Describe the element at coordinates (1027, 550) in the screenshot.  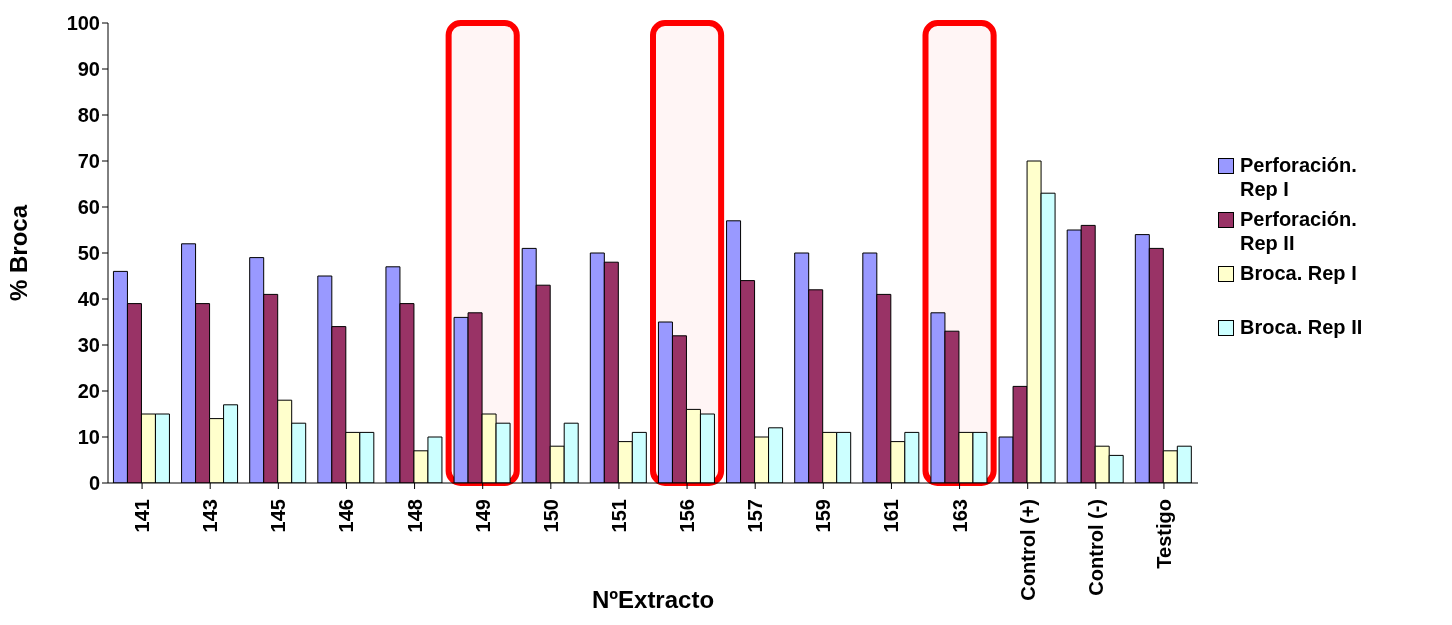
I see `x-tick-label: Control (+)` at that location.